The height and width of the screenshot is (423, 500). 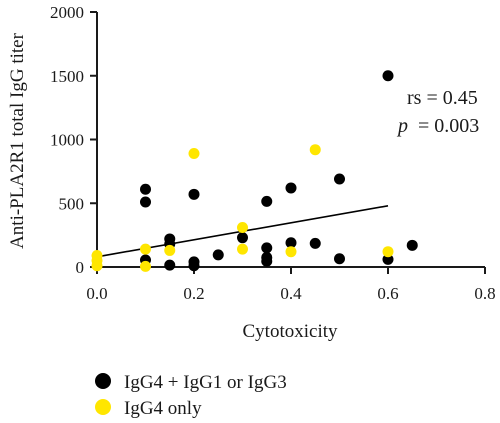 I want to click on x-tick-label: 0.4, so click(x=291, y=293).